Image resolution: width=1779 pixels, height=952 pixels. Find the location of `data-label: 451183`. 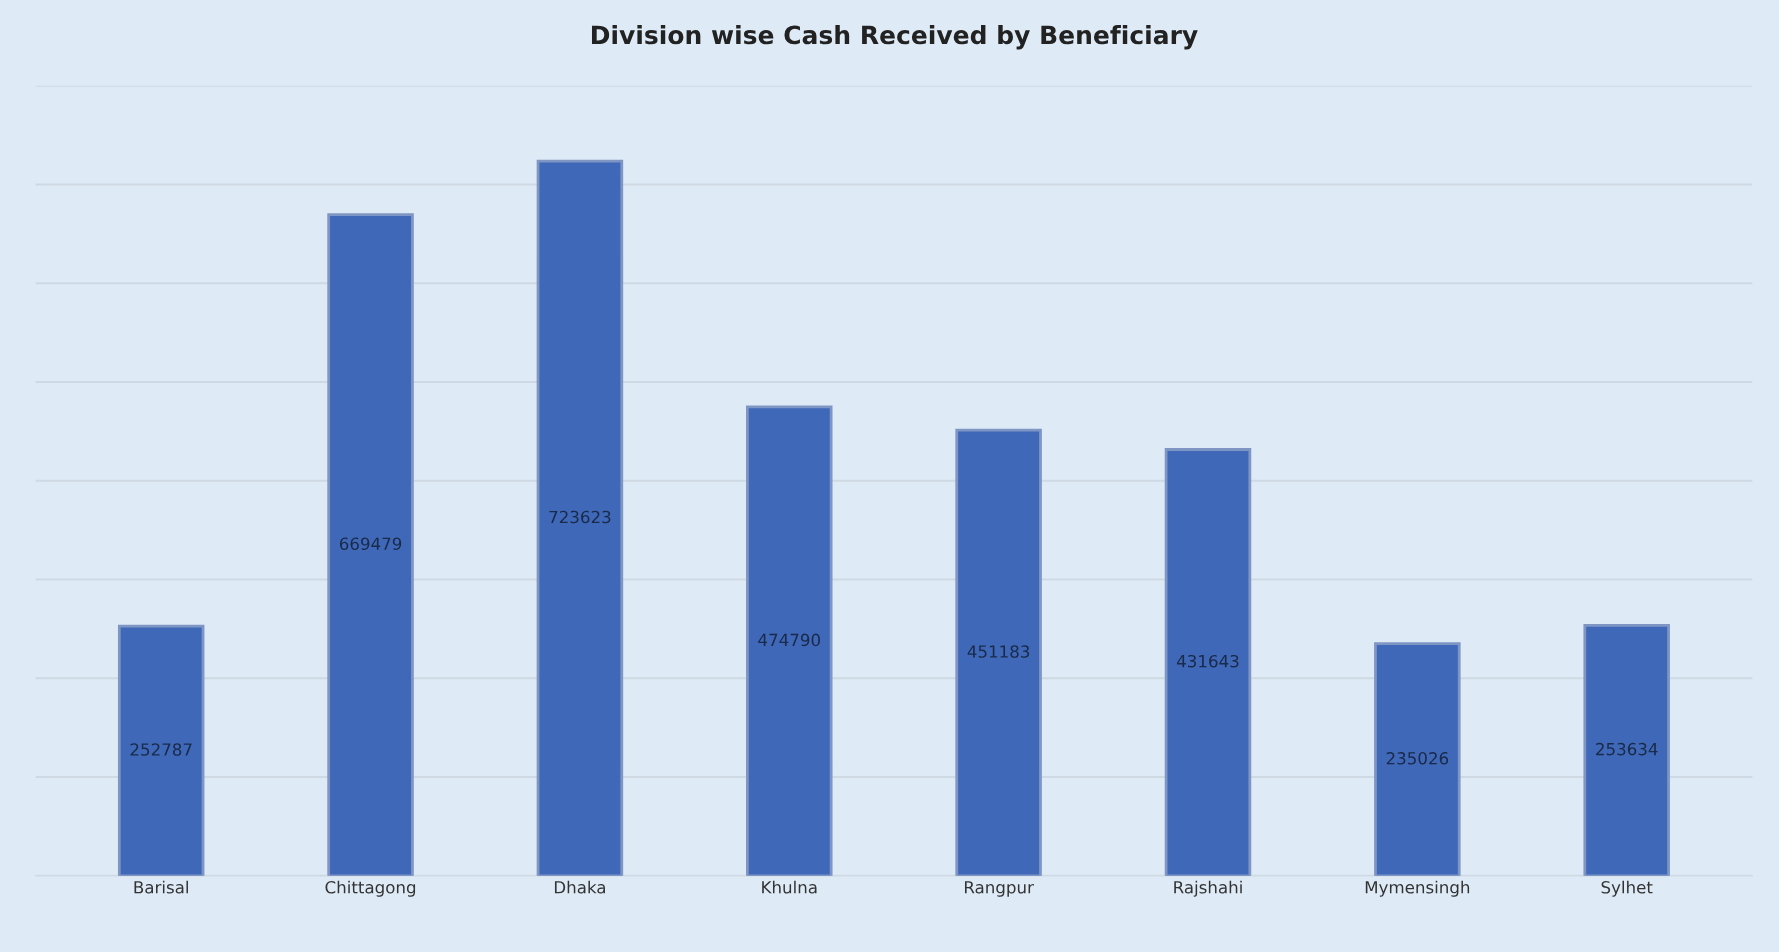

data-label: 451183 is located at coordinates (998, 651).